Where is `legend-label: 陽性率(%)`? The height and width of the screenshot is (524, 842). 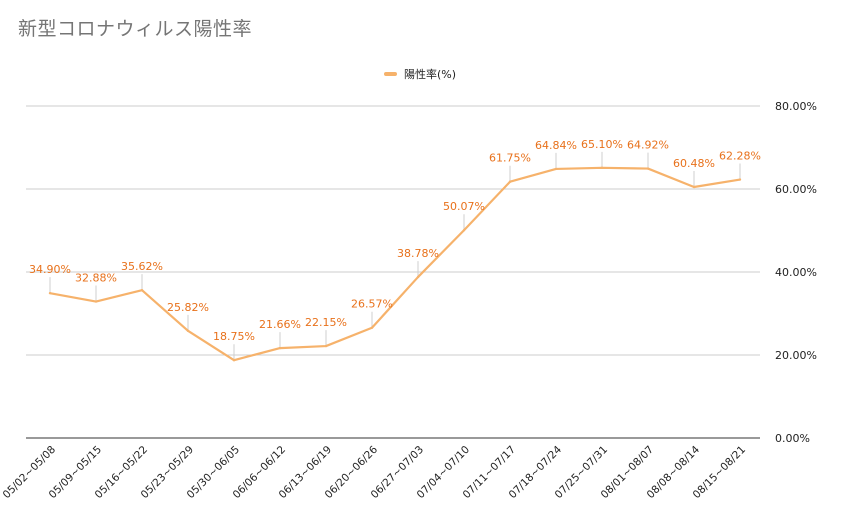
legend-label: 陽性率(%) is located at coordinates (430, 74).